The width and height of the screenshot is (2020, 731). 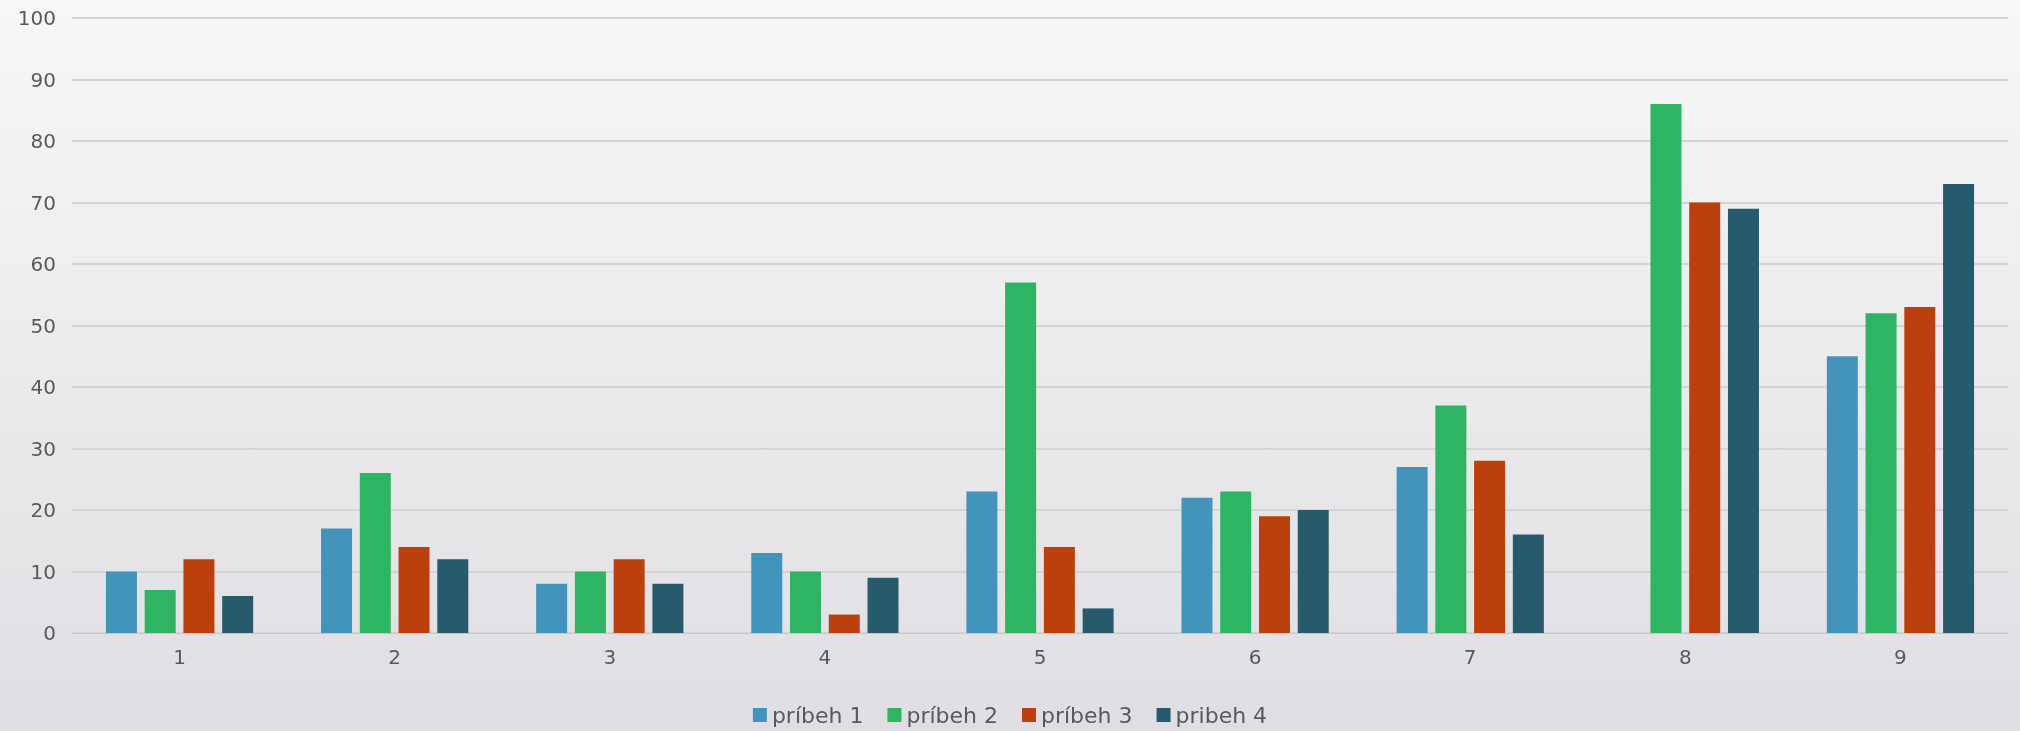 What do you see at coordinates (43, 202) in the screenshot?
I see `y-tick-label: 70` at bounding box center [43, 202].